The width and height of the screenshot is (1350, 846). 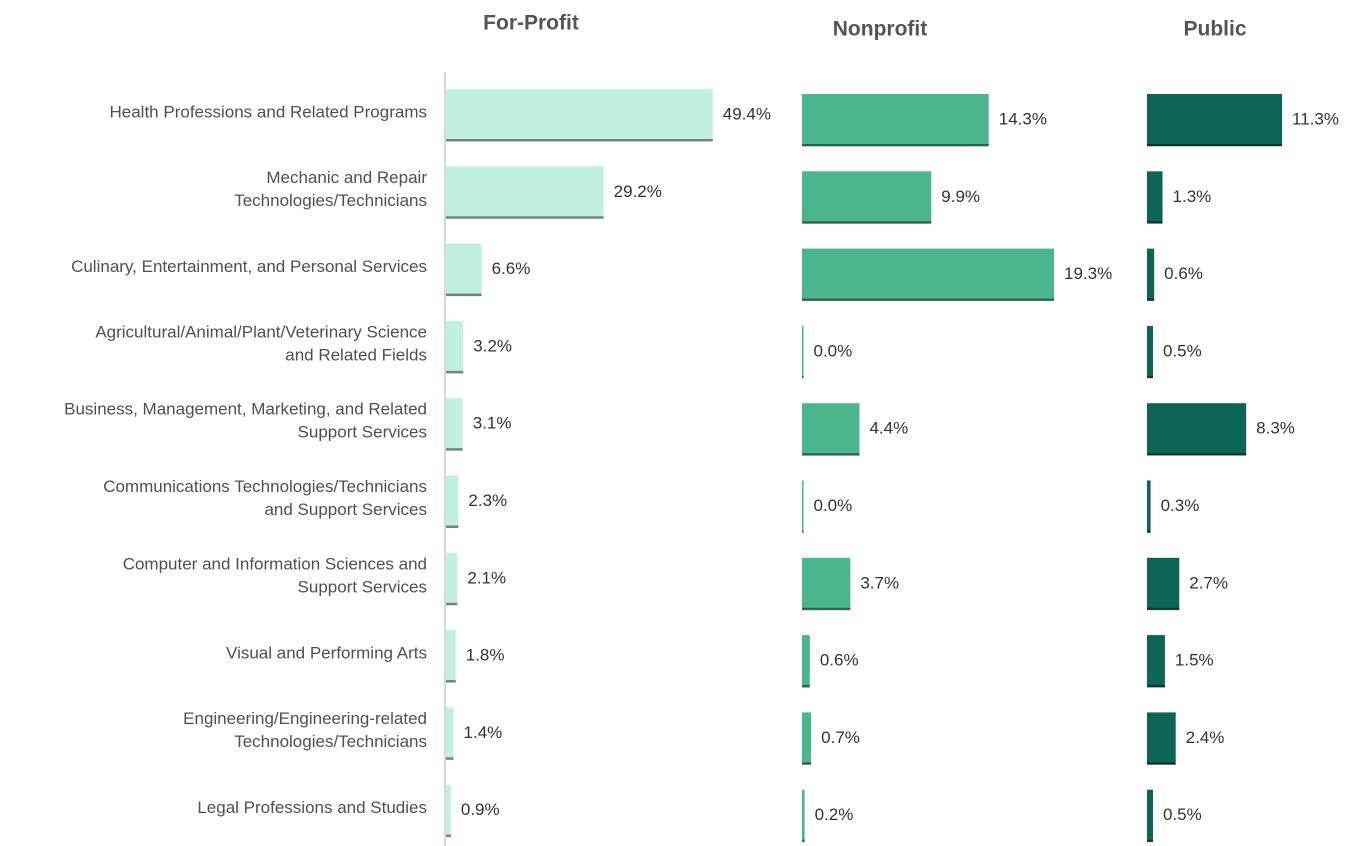 I want to click on value-label: 2.4%, so click(x=1205, y=737).